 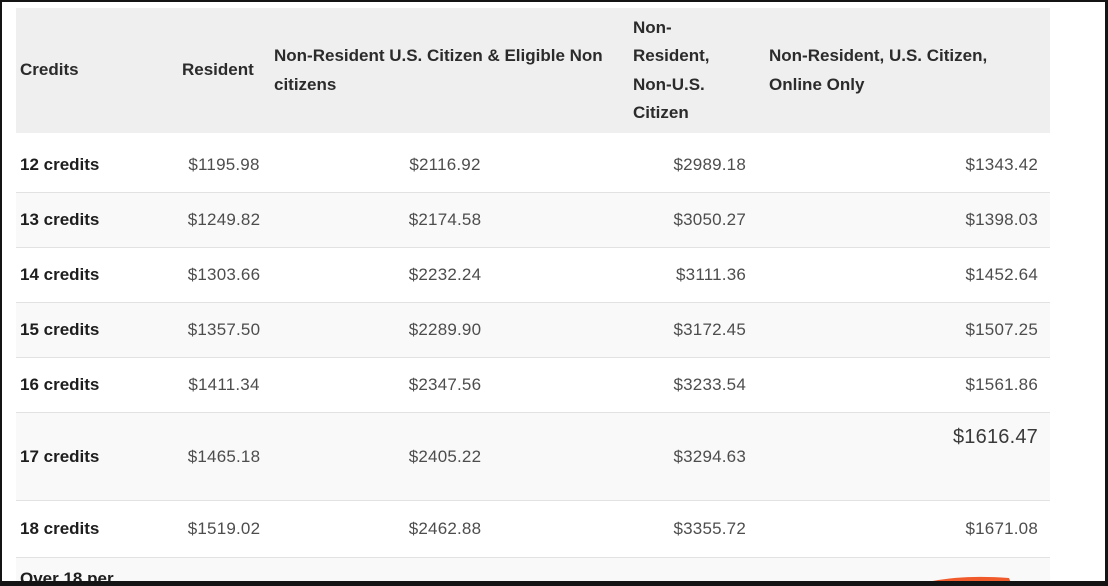 I want to click on cell-online-only-rate: $1616.47, so click(x=905, y=456).